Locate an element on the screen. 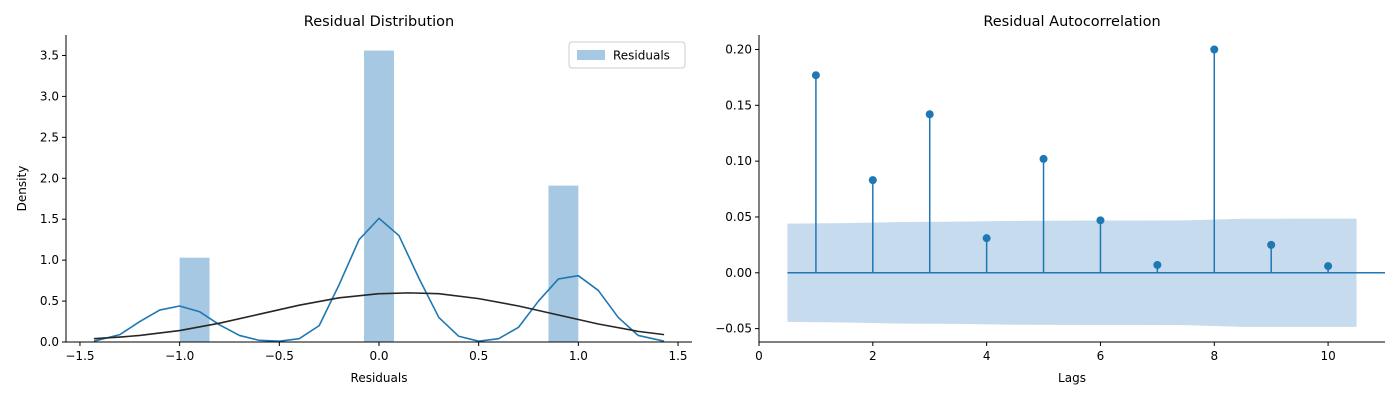 This screenshot has height=400, width=1400. x-tick-label: 0 is located at coordinates (759, 356).